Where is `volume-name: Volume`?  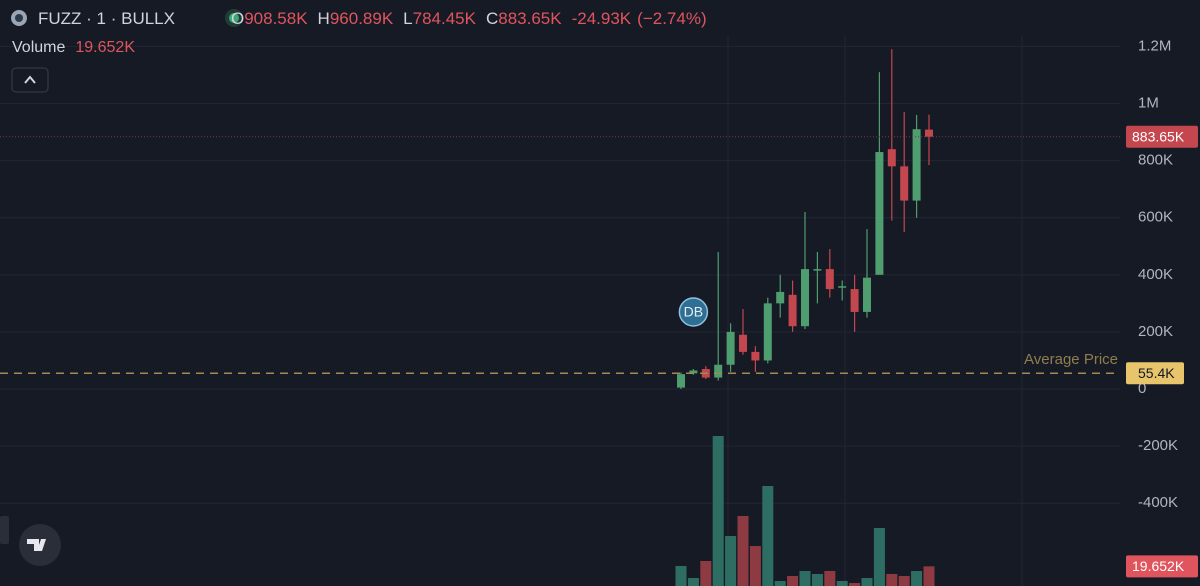 volume-name: Volume is located at coordinates (39, 47).